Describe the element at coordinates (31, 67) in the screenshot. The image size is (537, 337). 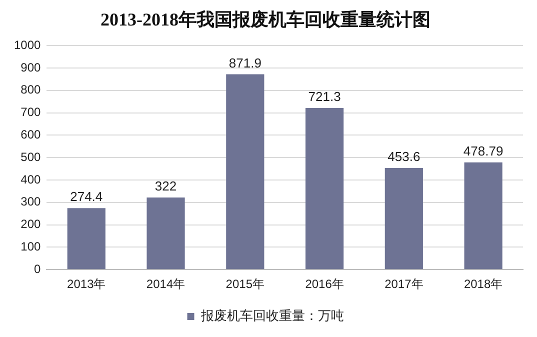
I see `y-tick-label: 900` at that location.